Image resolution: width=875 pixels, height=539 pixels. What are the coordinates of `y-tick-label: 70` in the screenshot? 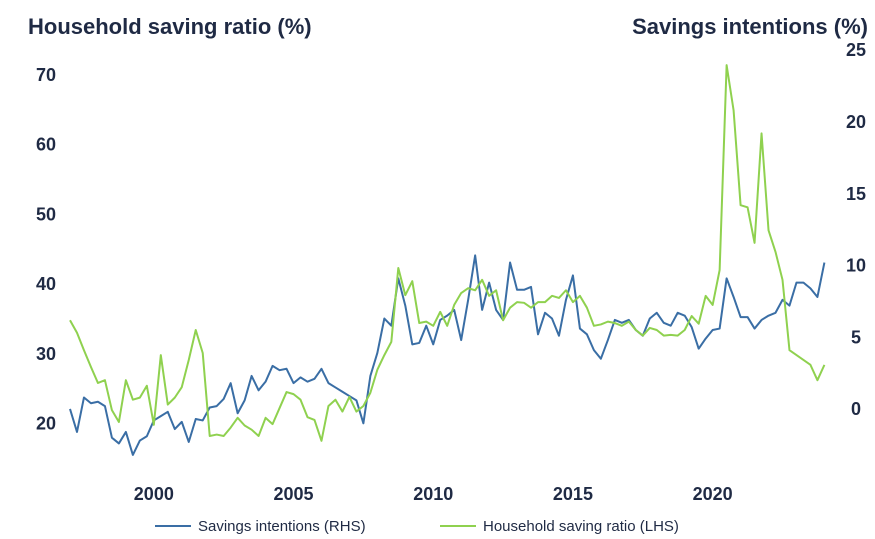 It's located at (46, 75).